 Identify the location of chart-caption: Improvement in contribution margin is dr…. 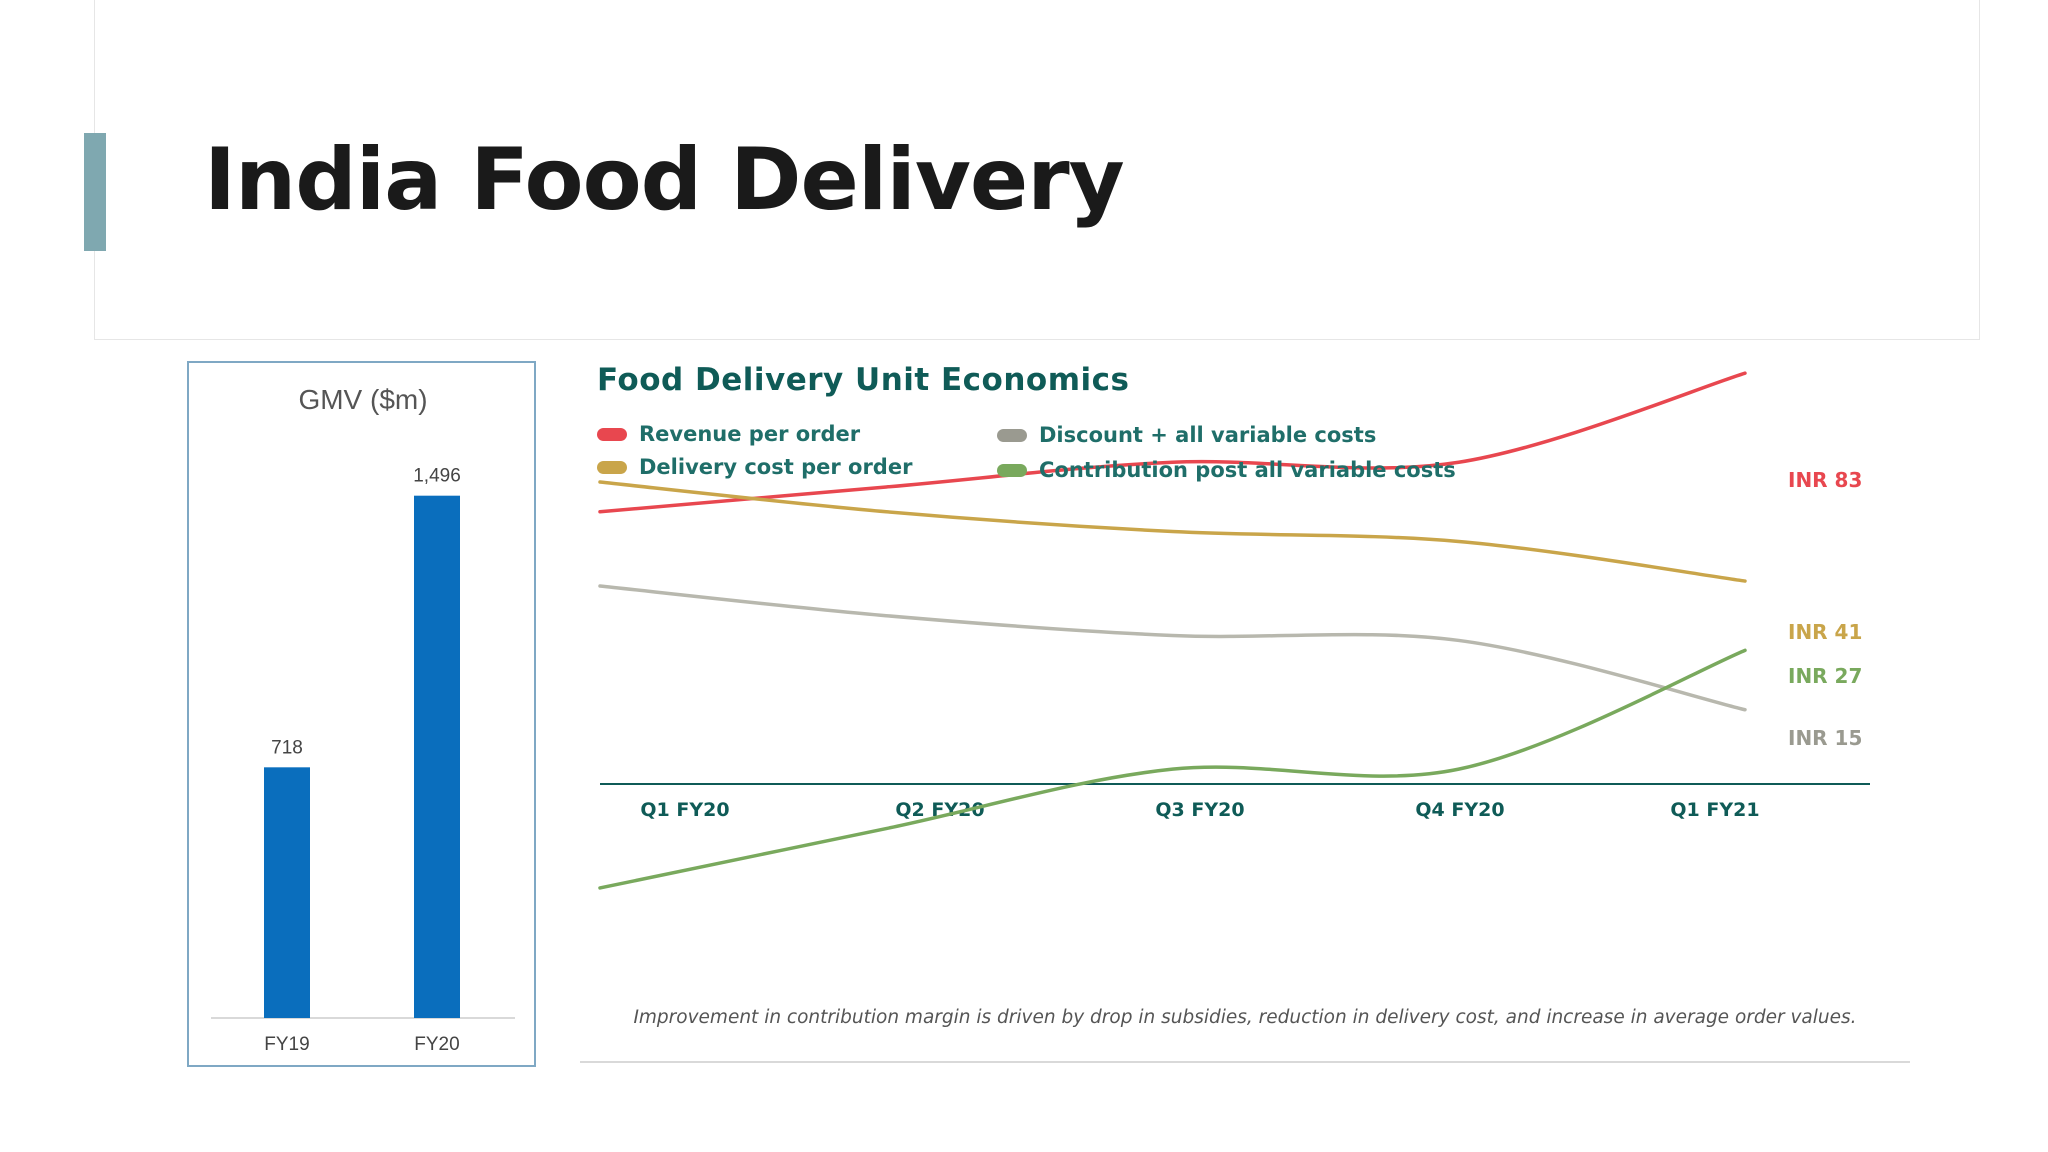
(1245, 1017).